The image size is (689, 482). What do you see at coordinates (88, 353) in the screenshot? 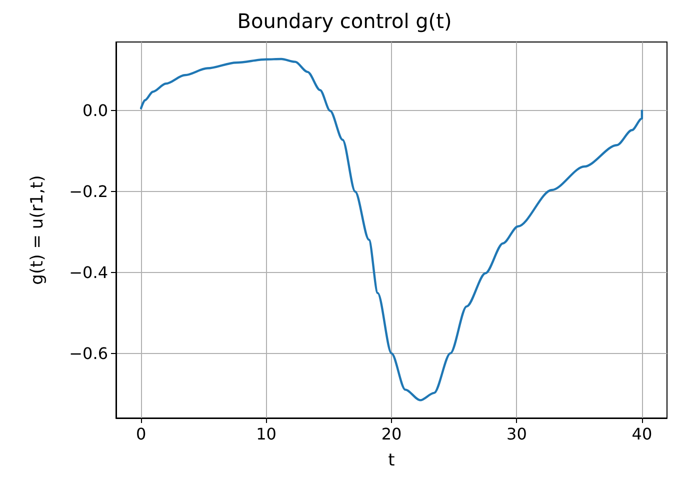
I see `y-tick-label: −0.6` at bounding box center [88, 353].